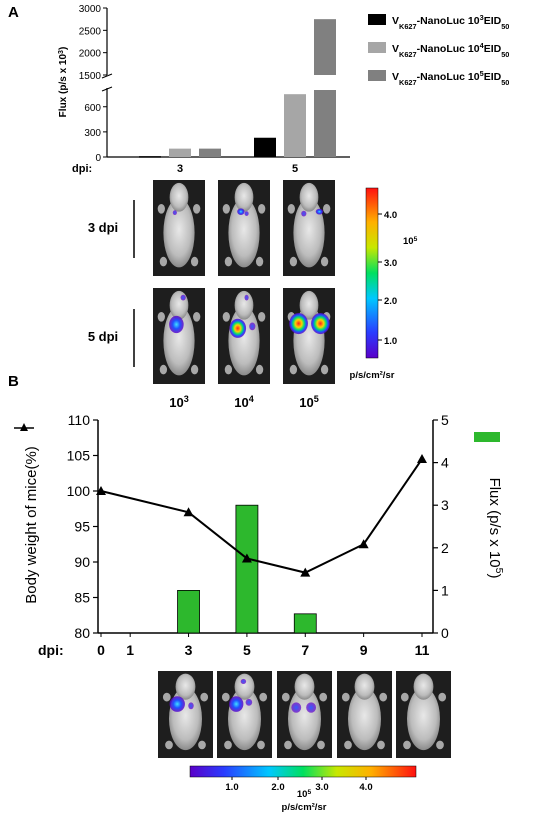 Image resolution: width=536 pixels, height=820 pixels. Describe the element at coordinates (101, 650) in the screenshot. I see `x-tick-label-b: 0` at that location.